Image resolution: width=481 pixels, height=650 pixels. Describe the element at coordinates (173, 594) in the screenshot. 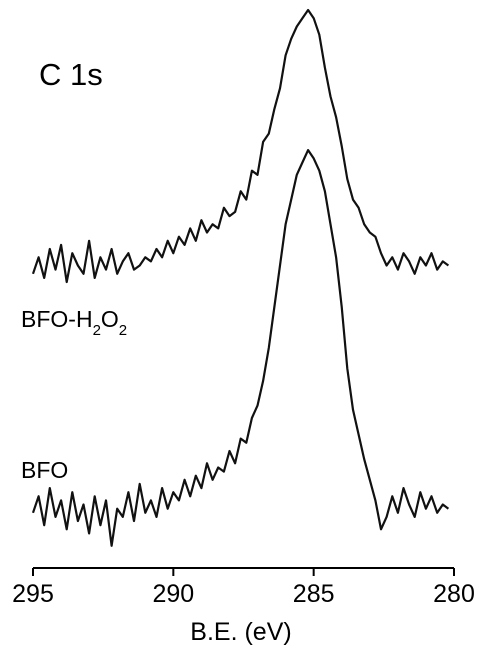

I see `x-tick-label-290: 290` at that location.